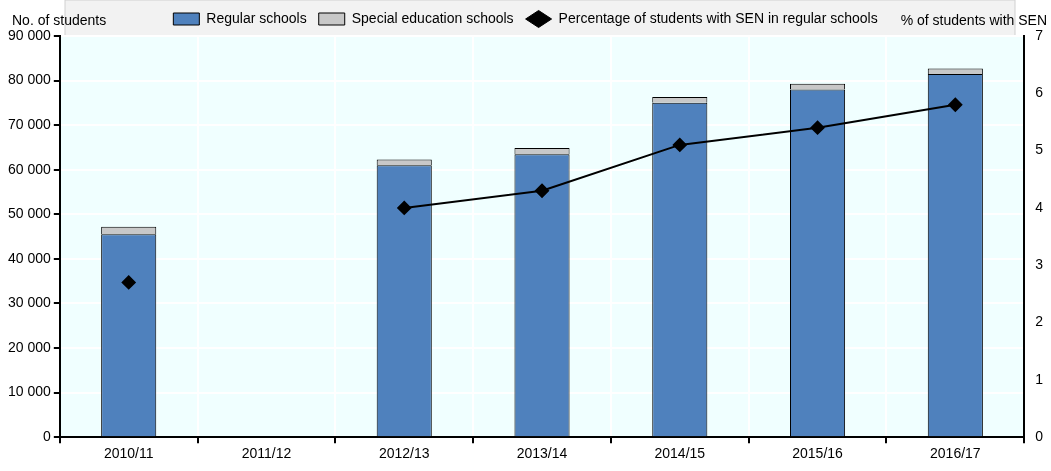  I want to click on x-tick-label: 2015/16, so click(818, 453).